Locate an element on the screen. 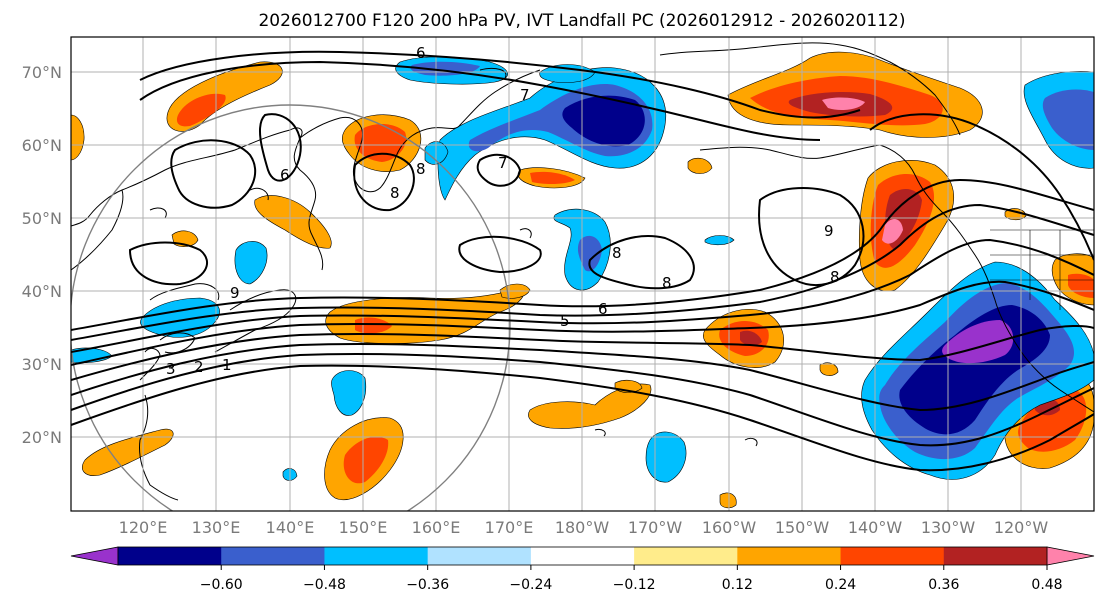  colorbar-tick-label: −0.12 is located at coordinates (634, 585).